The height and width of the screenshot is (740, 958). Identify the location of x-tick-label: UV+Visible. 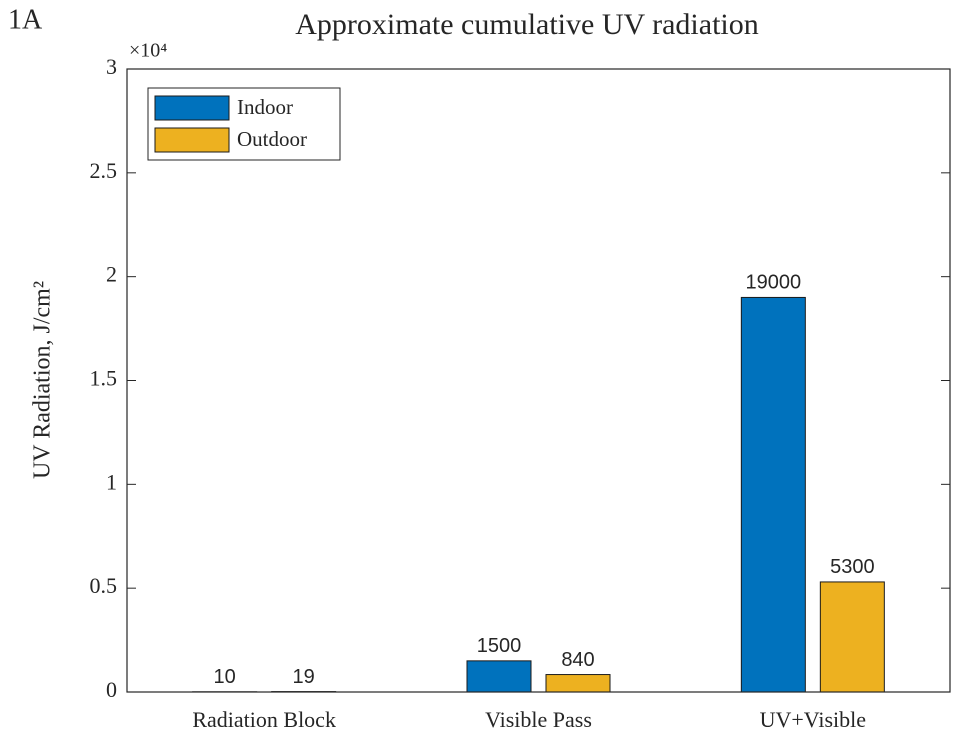
(813, 719).